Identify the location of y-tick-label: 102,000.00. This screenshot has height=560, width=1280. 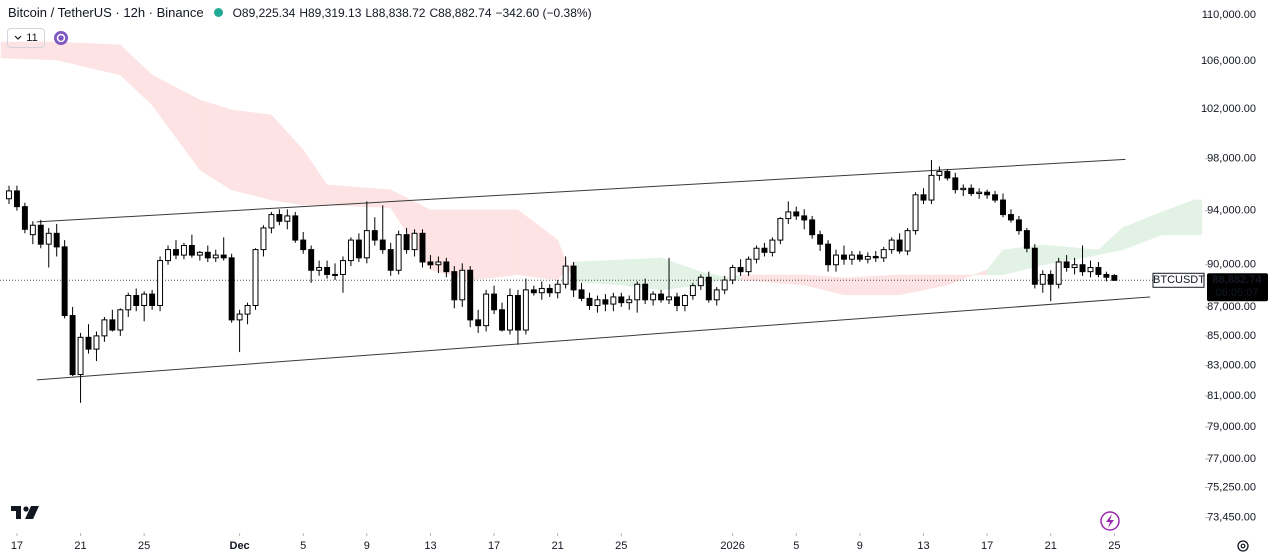
(1228, 109).